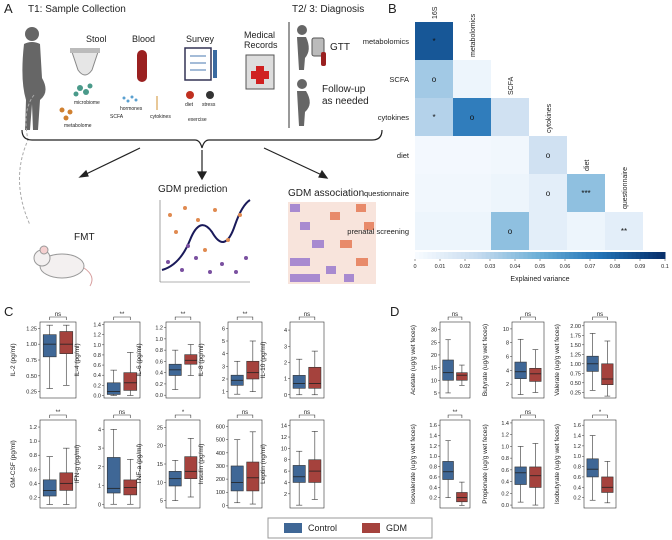 Image resolution: width=672 pixels, height=540 pixels. I want to click on y-tick-label: 1.2, so click(159, 329).